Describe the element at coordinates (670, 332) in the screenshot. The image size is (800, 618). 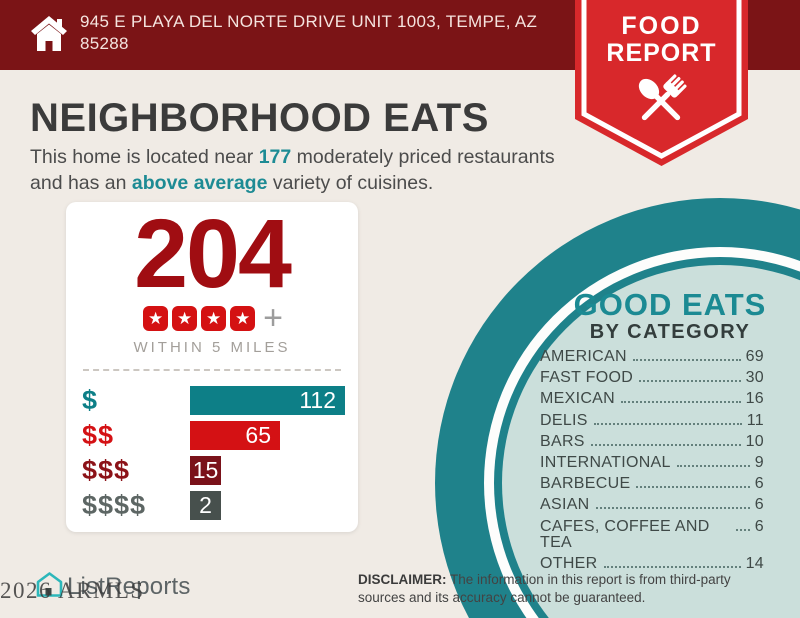
I see `good-eats-subtitle: BY CATEGORY` at that location.